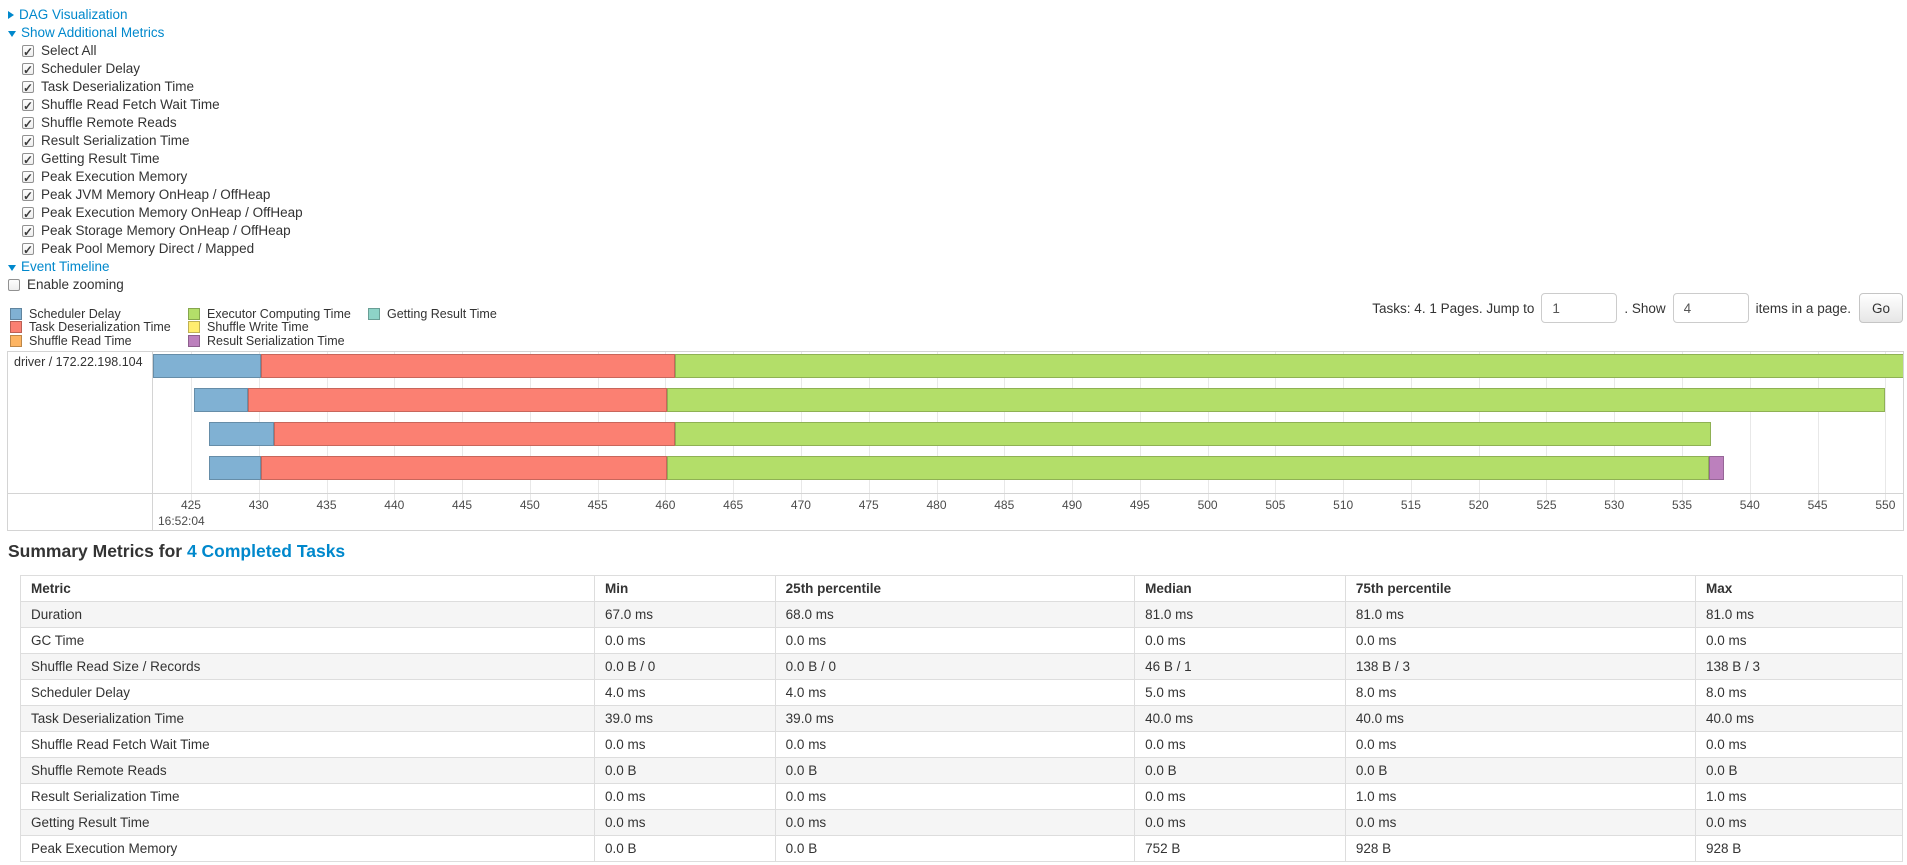  What do you see at coordinates (155, 69) in the screenshot?
I see `metric-checkbox-row: Scheduler Delay` at bounding box center [155, 69].